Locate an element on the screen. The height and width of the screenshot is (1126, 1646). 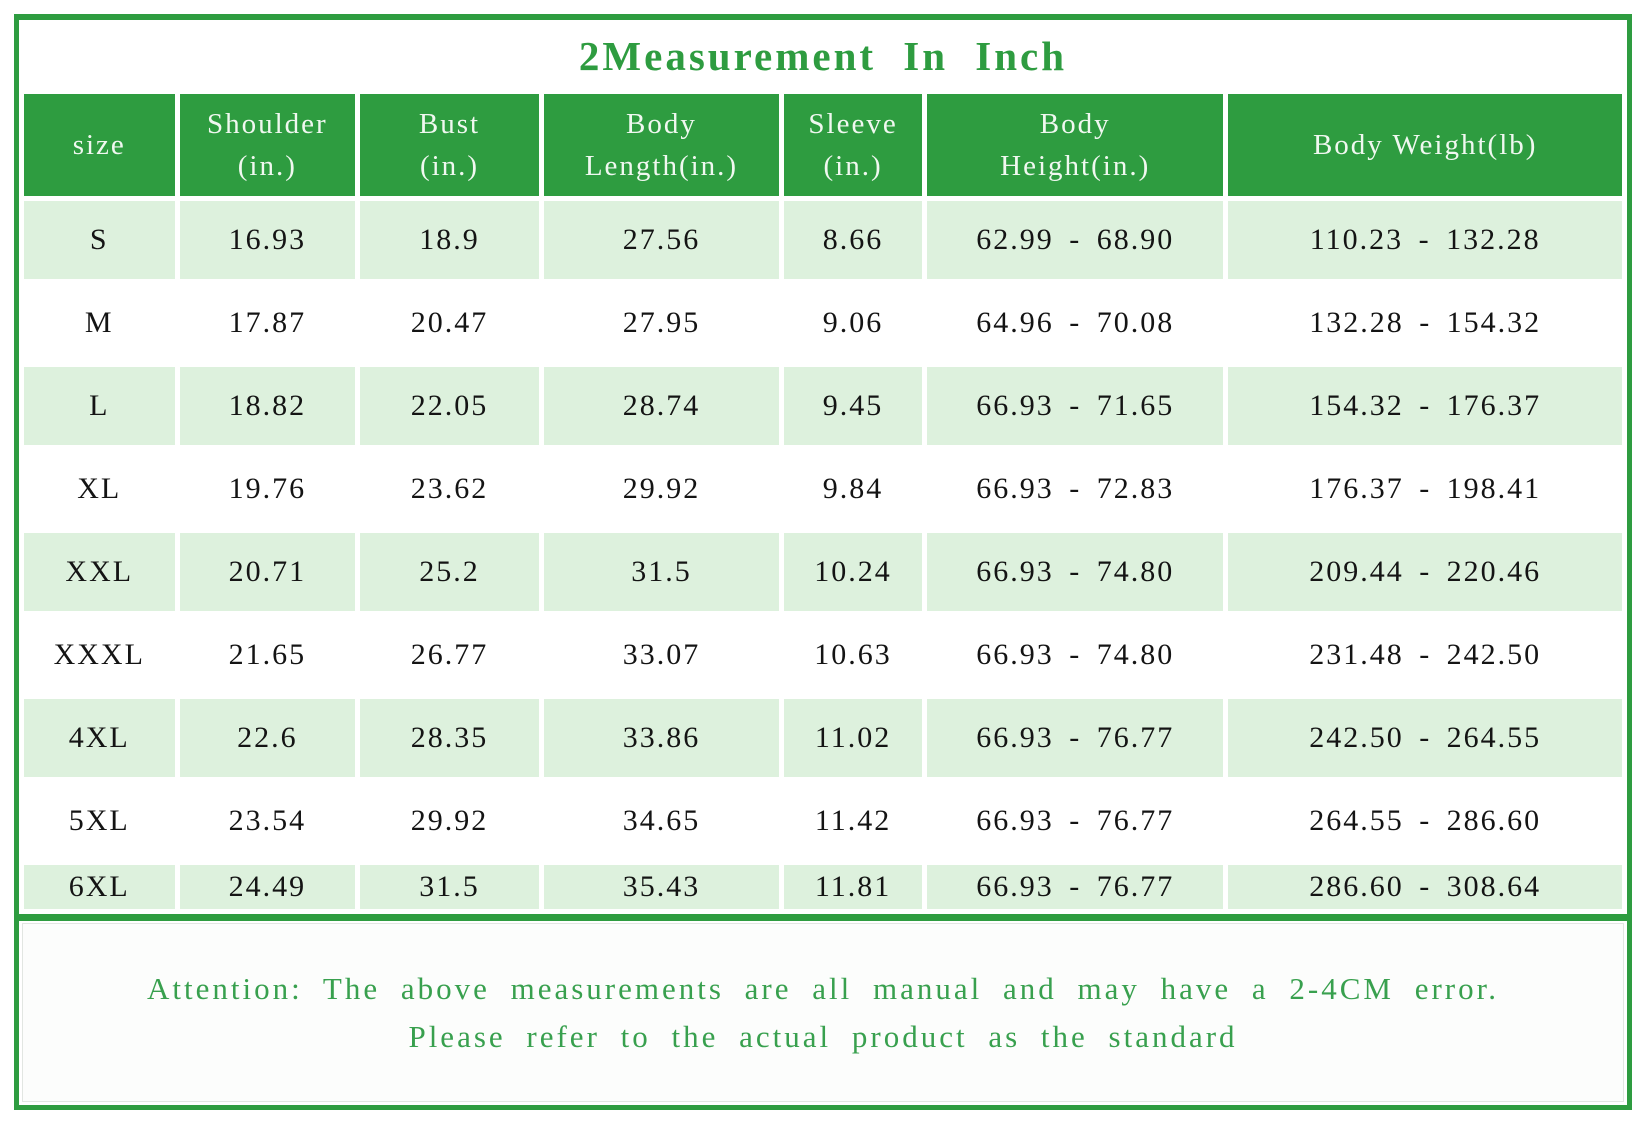
value-cell: 28.74 is located at coordinates (661, 406).